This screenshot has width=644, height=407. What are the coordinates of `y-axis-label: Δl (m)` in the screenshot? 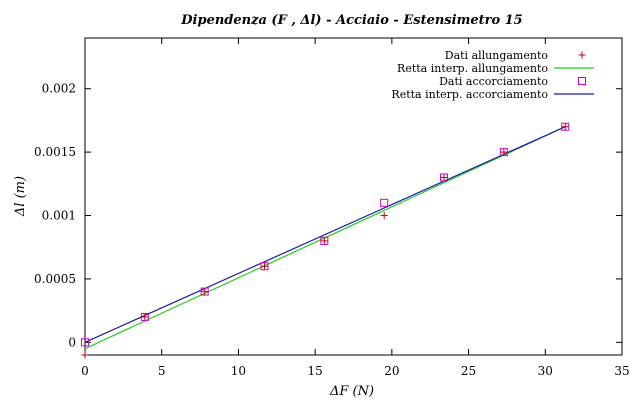 It's located at (20, 196).